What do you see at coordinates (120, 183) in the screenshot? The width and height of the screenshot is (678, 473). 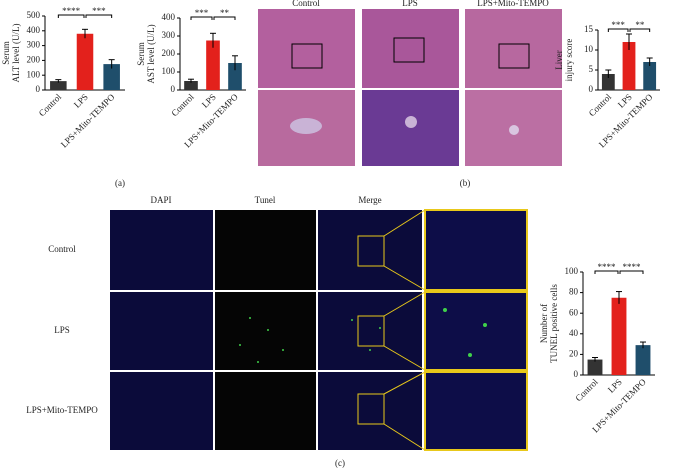 I see `panel-label: (a)` at bounding box center [120, 183].